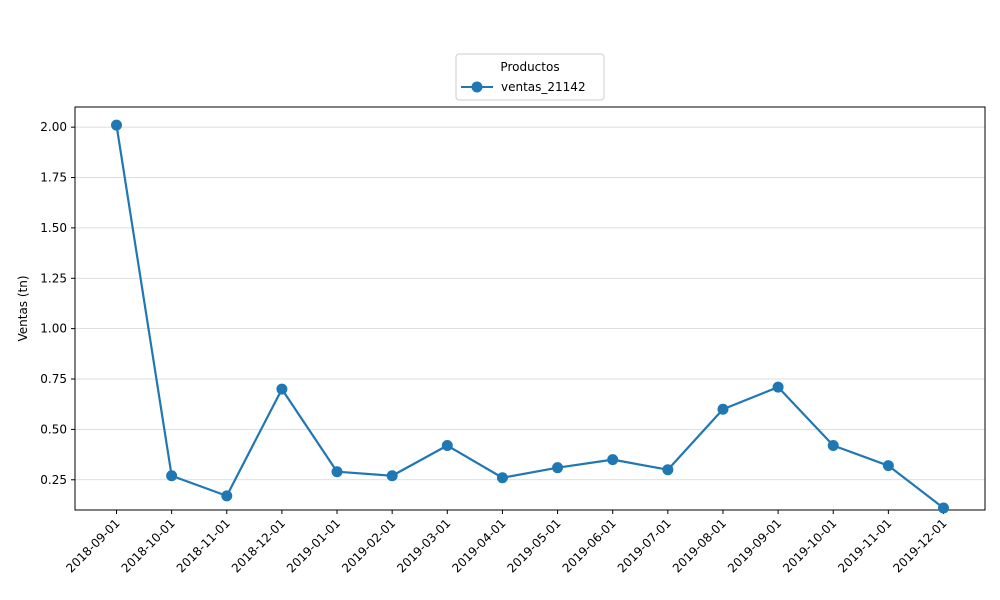  What do you see at coordinates (543, 87) in the screenshot?
I see `legend-entry-label: ventas_21142` at bounding box center [543, 87].